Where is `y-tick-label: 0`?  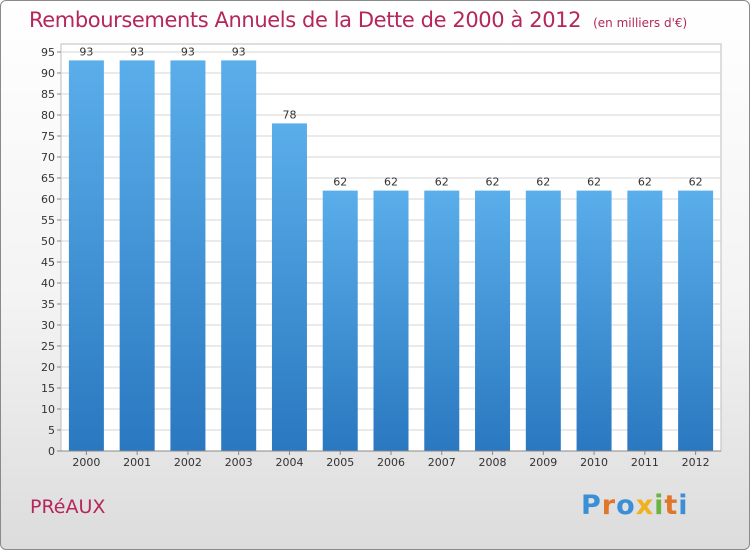 y-tick-label: 0 is located at coordinates (51, 451).